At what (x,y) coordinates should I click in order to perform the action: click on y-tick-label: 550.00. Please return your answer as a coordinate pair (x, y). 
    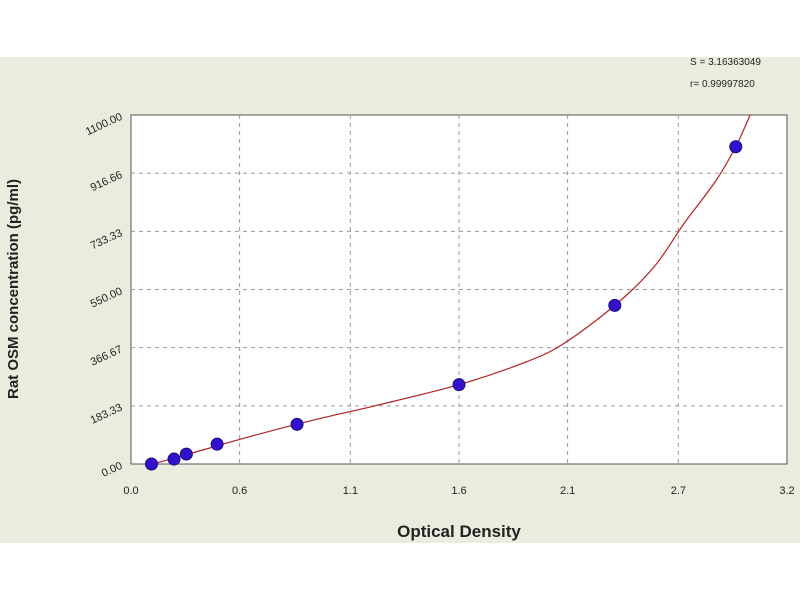
    Looking at the image, I should click on (107, 297).